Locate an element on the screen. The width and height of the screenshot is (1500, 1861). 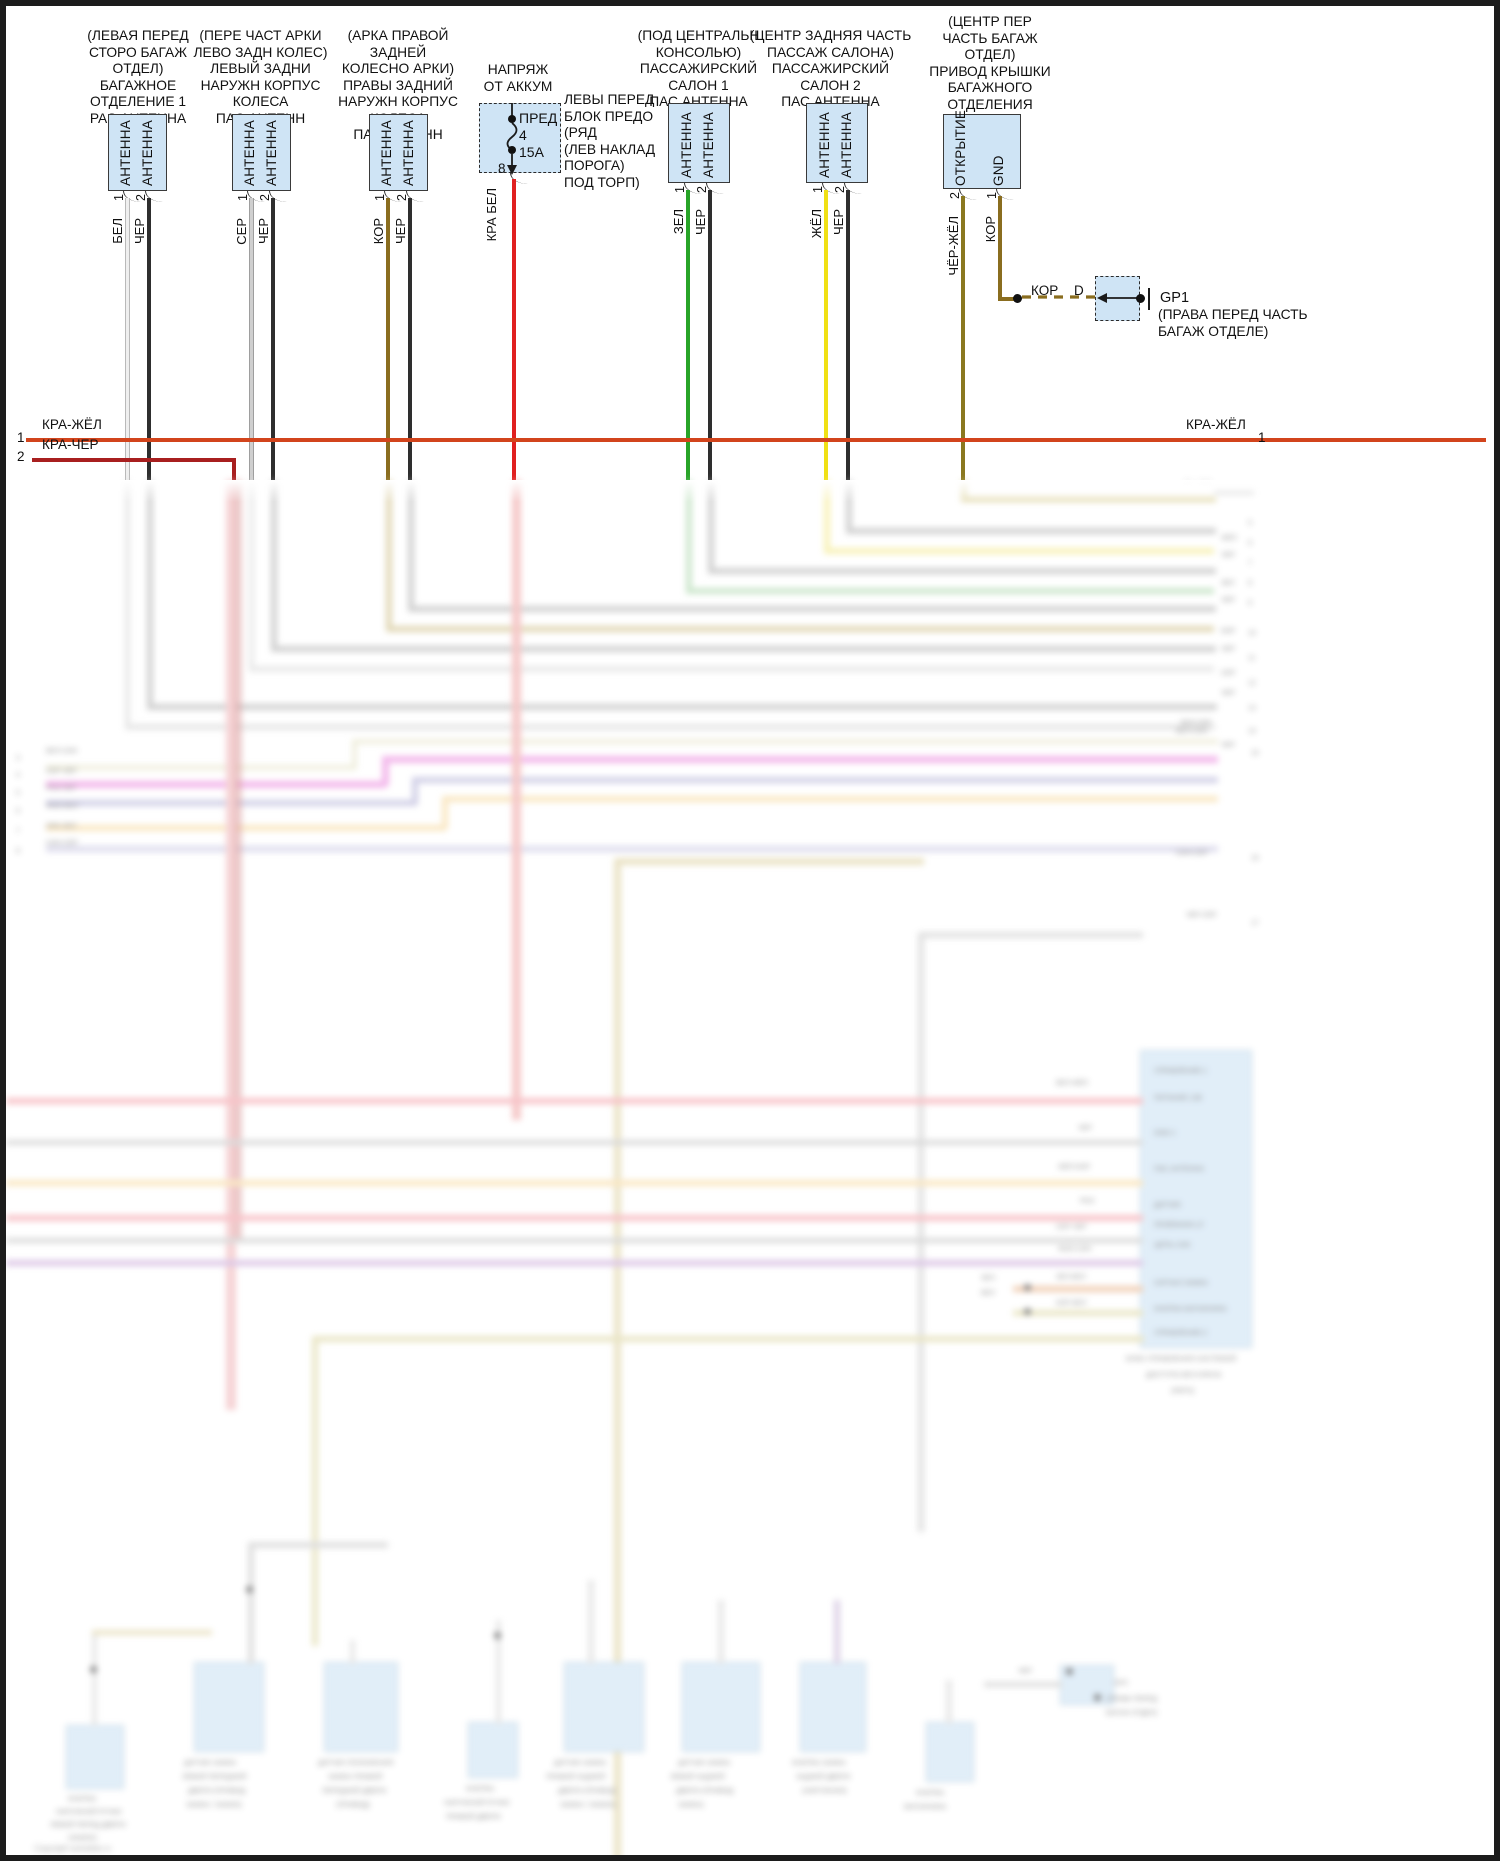
ground-junction-dot is located at coordinates (1017, 298).